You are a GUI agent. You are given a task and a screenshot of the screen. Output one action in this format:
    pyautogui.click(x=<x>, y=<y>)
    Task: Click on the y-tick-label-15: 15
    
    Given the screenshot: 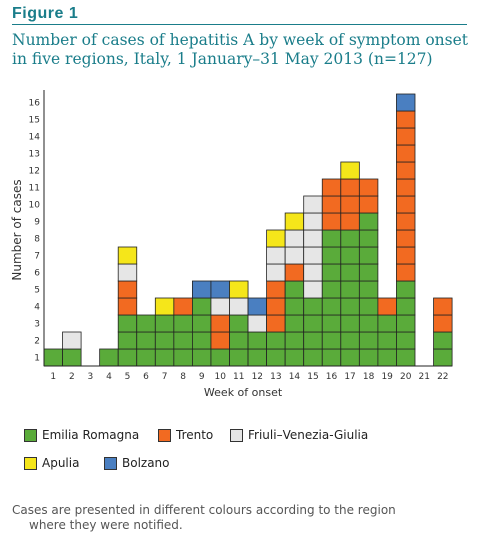 What is the action you would take?
    pyautogui.click(x=34, y=121)
    